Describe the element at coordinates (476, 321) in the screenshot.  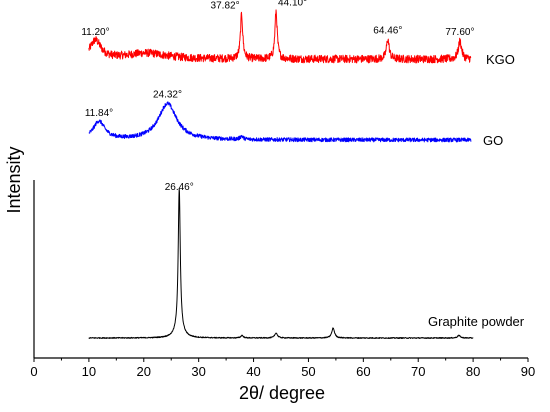
I see `series-label-graphite-powder: Graphite powder` at that location.